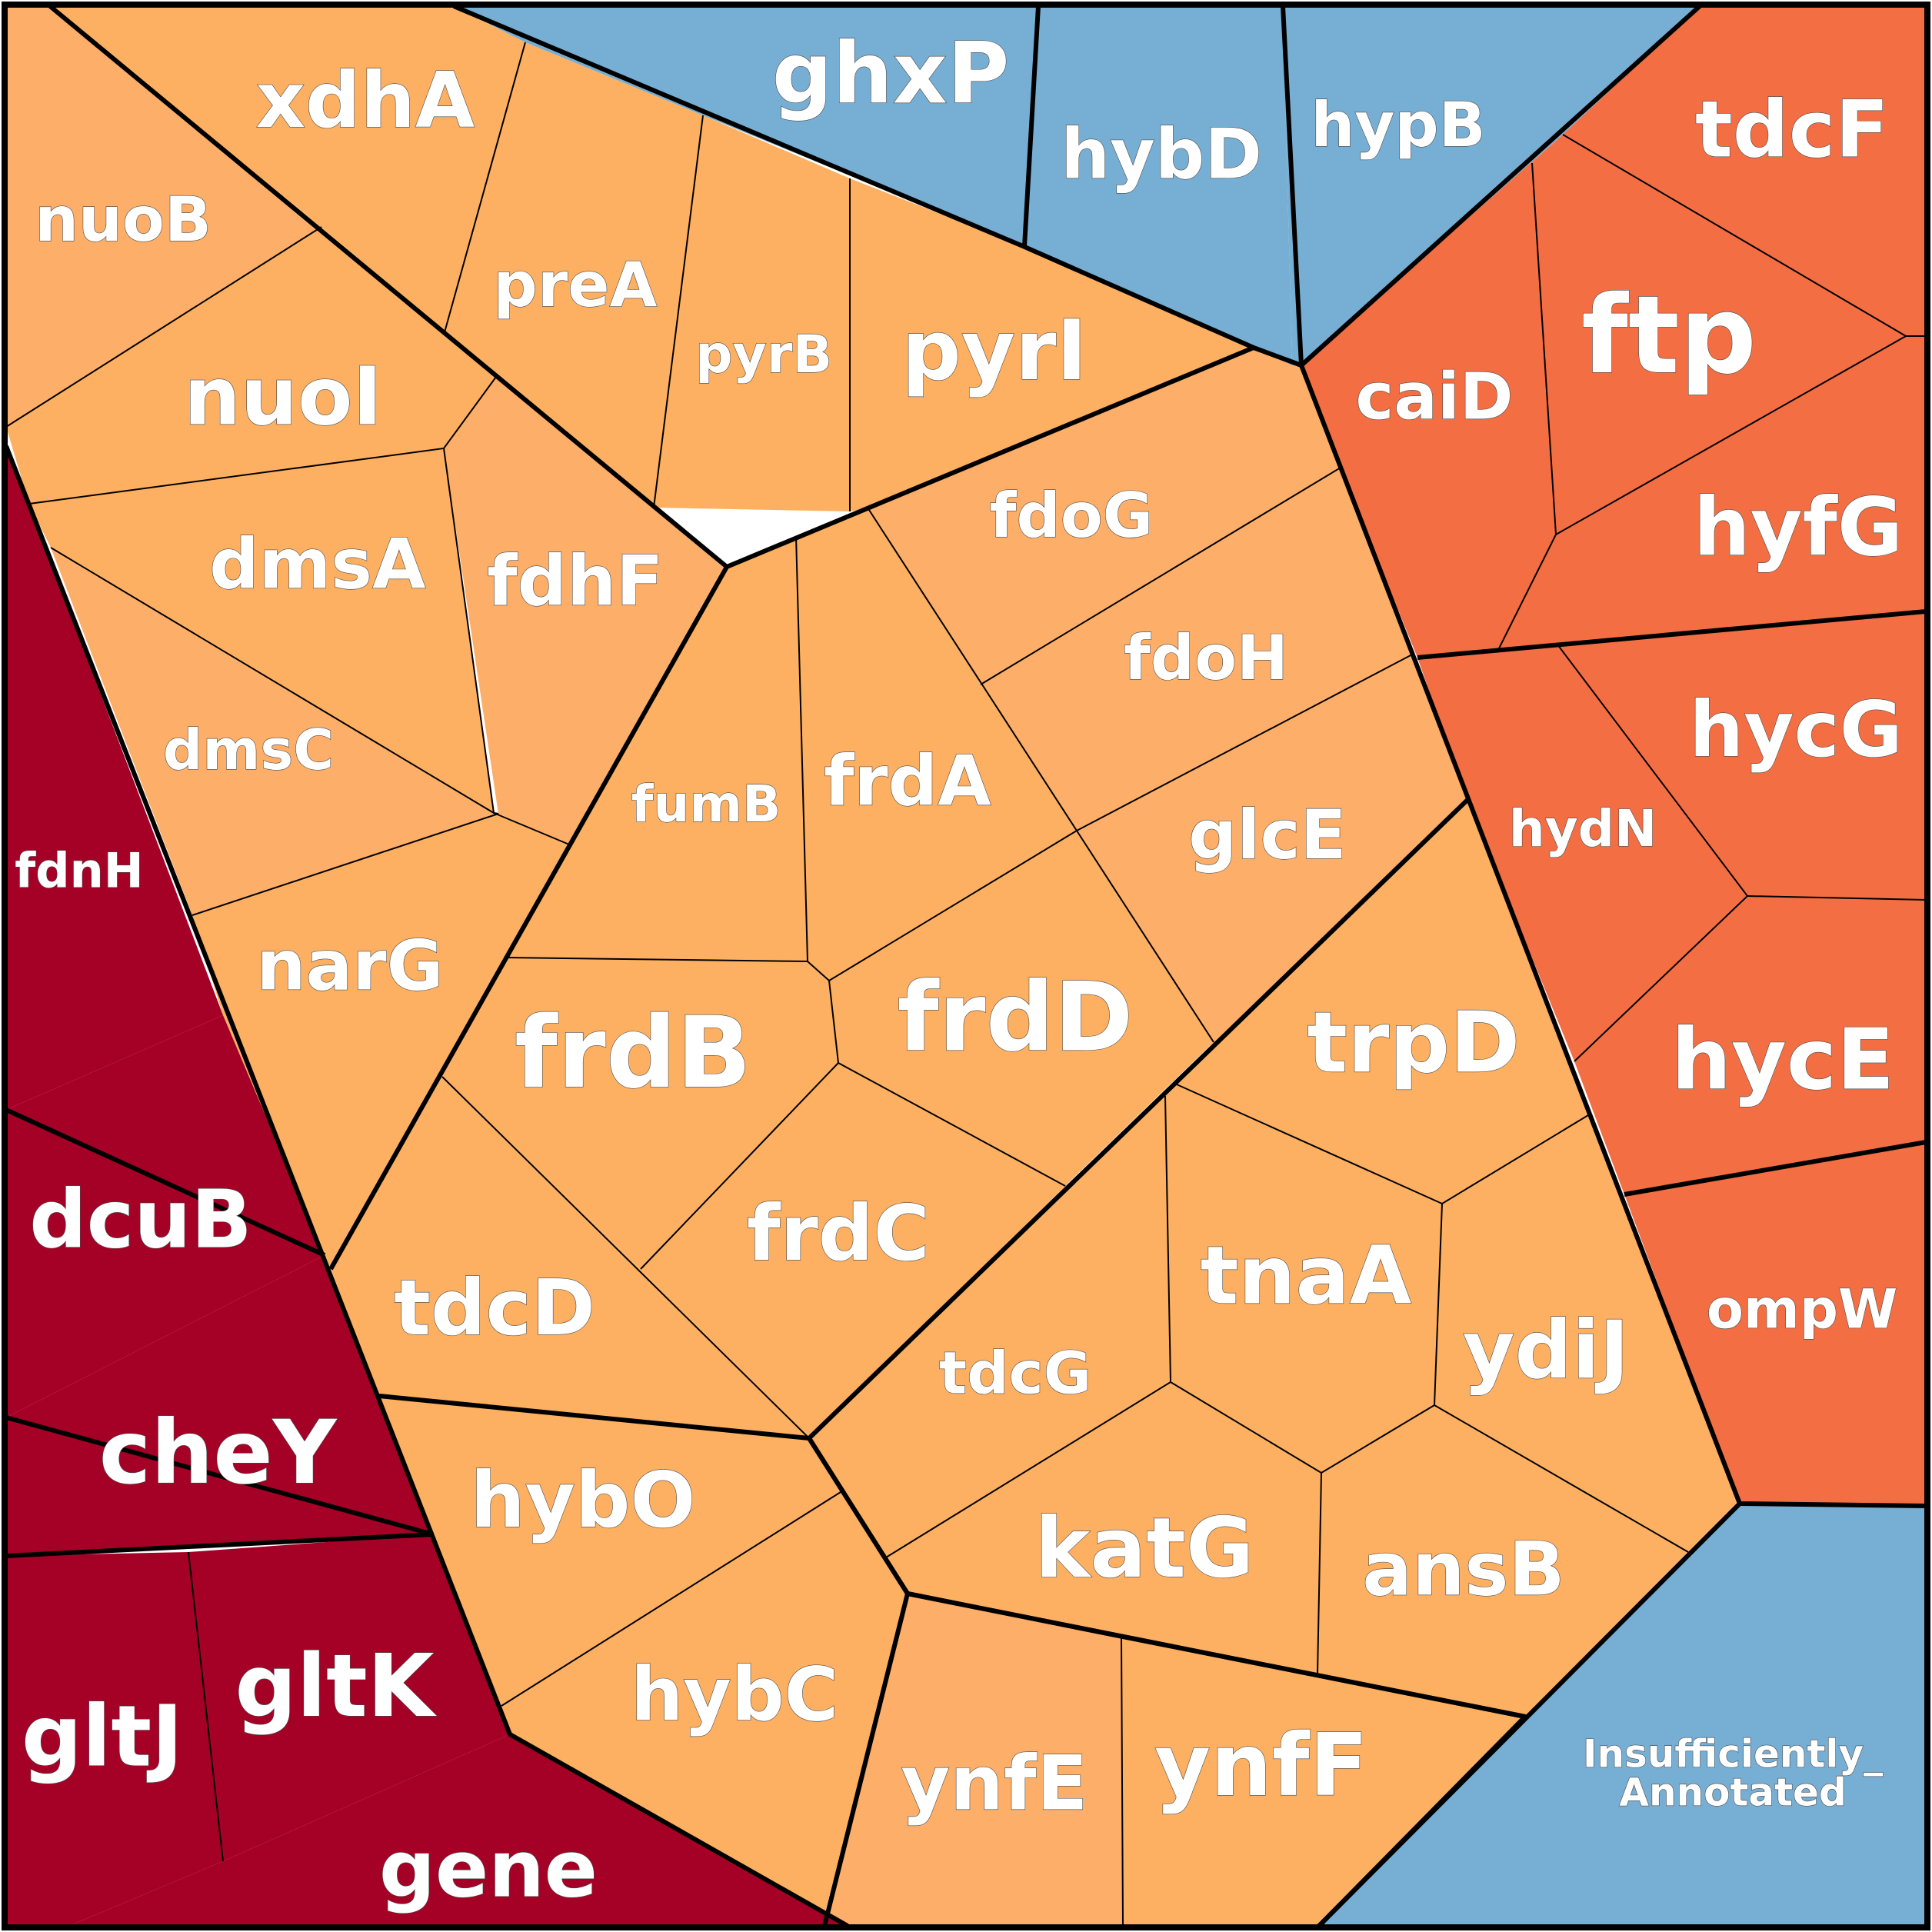  I want to click on cell-label-katg: katG, so click(1144, 1549).